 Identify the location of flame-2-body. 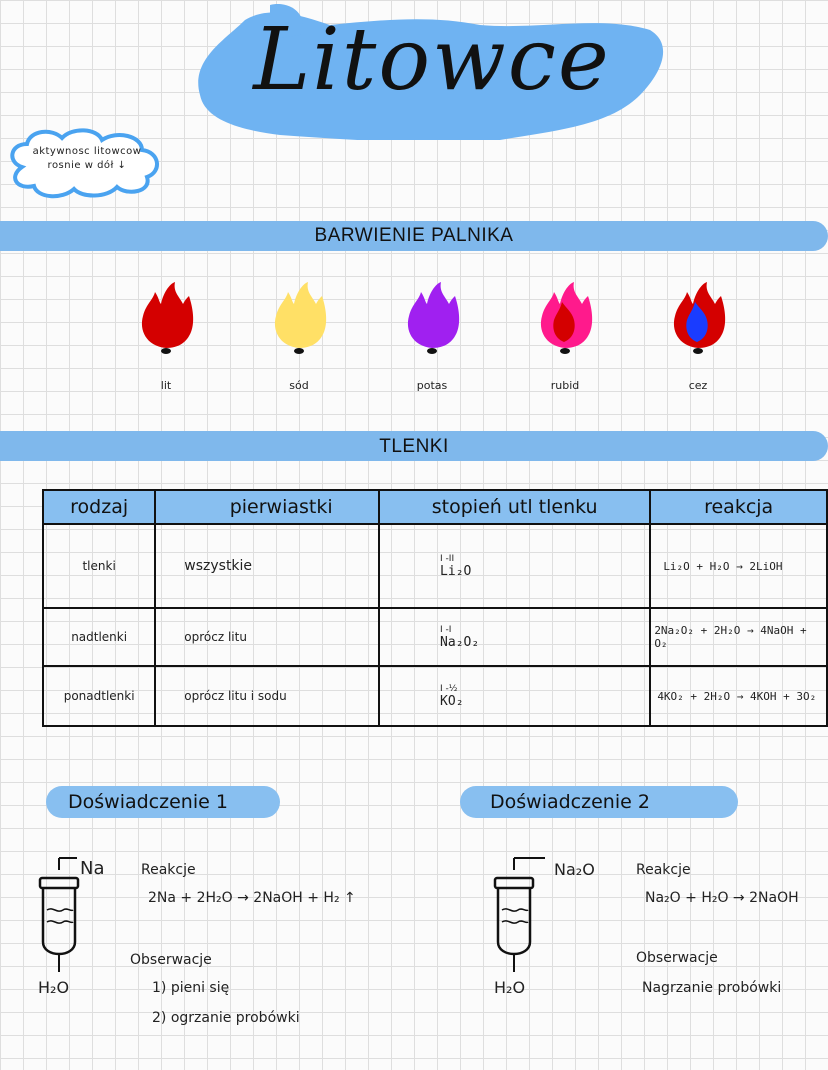
(300, 315).